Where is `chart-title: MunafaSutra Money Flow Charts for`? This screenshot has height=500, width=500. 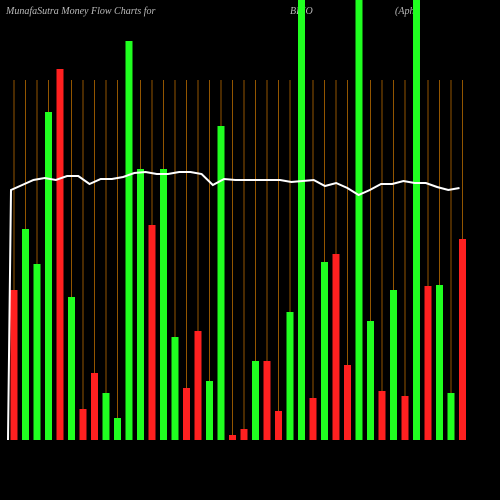 chart-title: MunafaSutra Money Flow Charts for is located at coordinates (80, 11).